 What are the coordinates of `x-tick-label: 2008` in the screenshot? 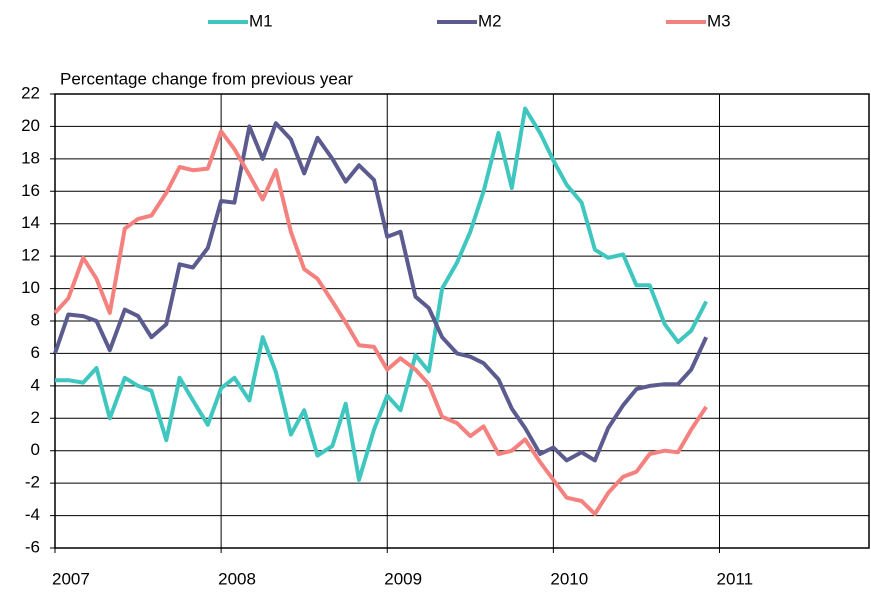 It's located at (237, 578).